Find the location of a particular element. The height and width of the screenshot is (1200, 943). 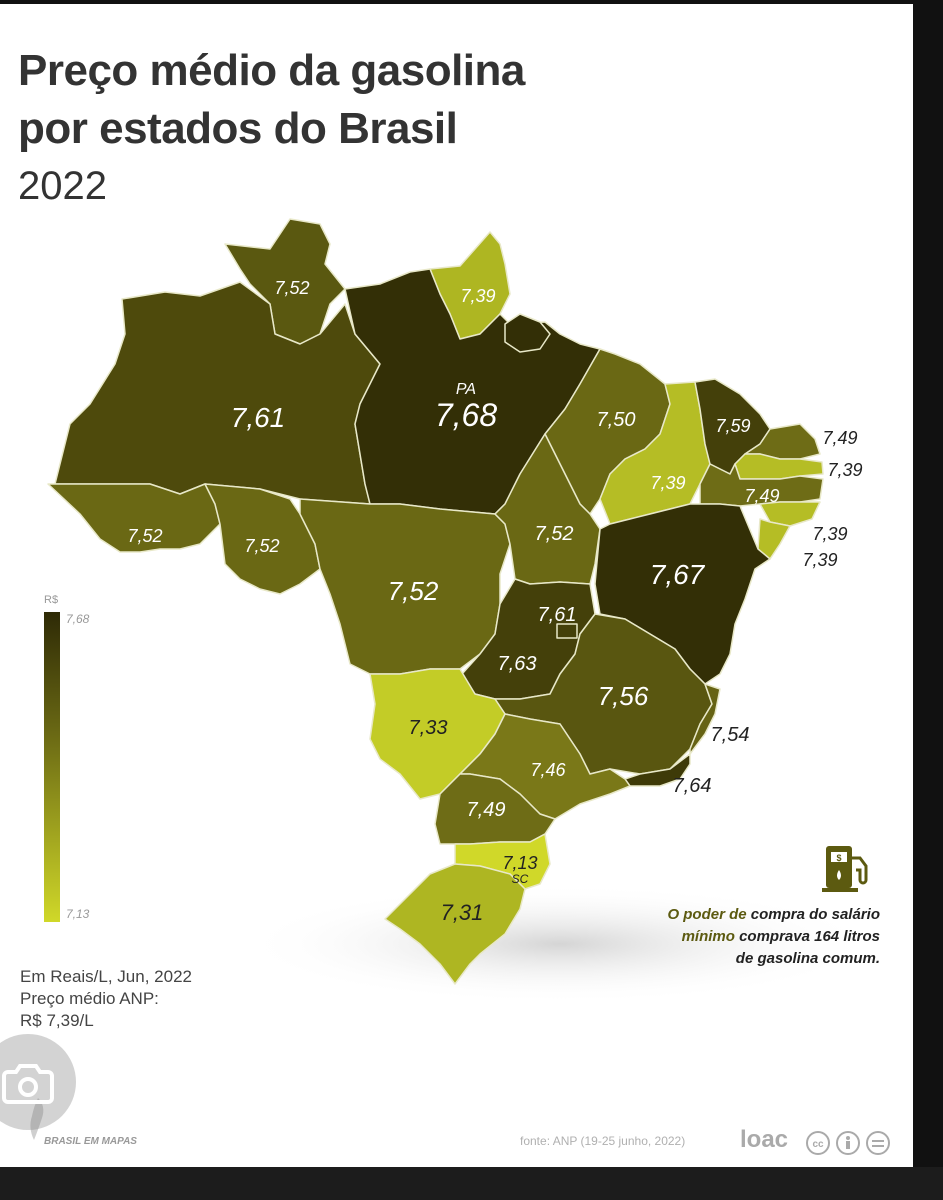

state-price-rj: 7,64 is located at coordinates (692, 786).